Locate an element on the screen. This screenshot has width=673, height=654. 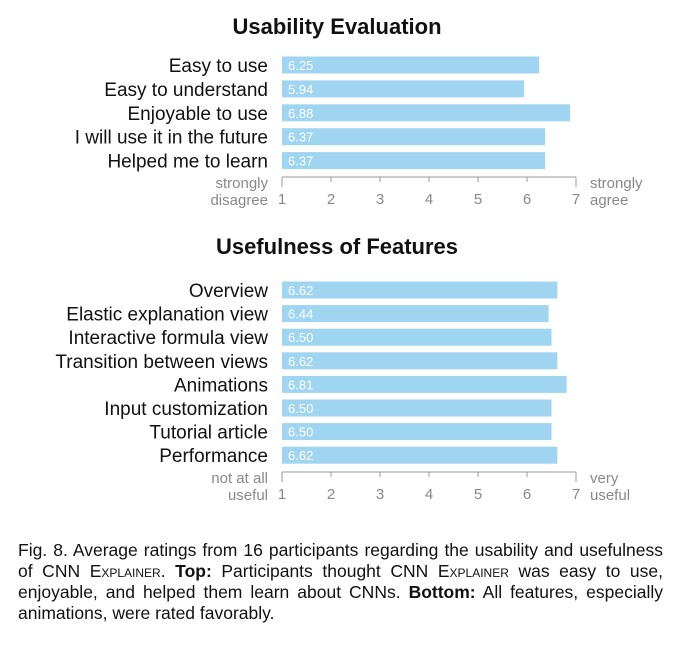
chart1-right-label: strongly is located at coordinates (616, 183).